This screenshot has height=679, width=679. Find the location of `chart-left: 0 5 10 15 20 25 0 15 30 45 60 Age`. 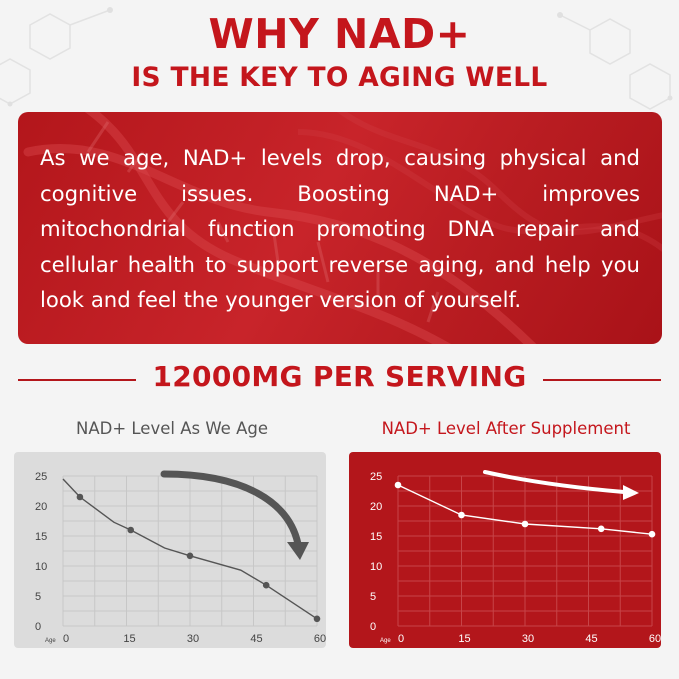

chart-left: 0 5 10 15 20 25 0 15 30 45 60 Age is located at coordinates (170, 550).